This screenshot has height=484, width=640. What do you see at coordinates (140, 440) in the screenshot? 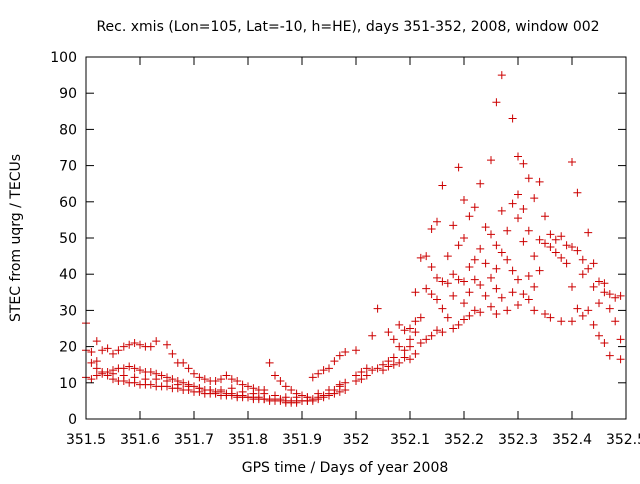
I see `x-tick-label: 351.6` at bounding box center [140, 440].